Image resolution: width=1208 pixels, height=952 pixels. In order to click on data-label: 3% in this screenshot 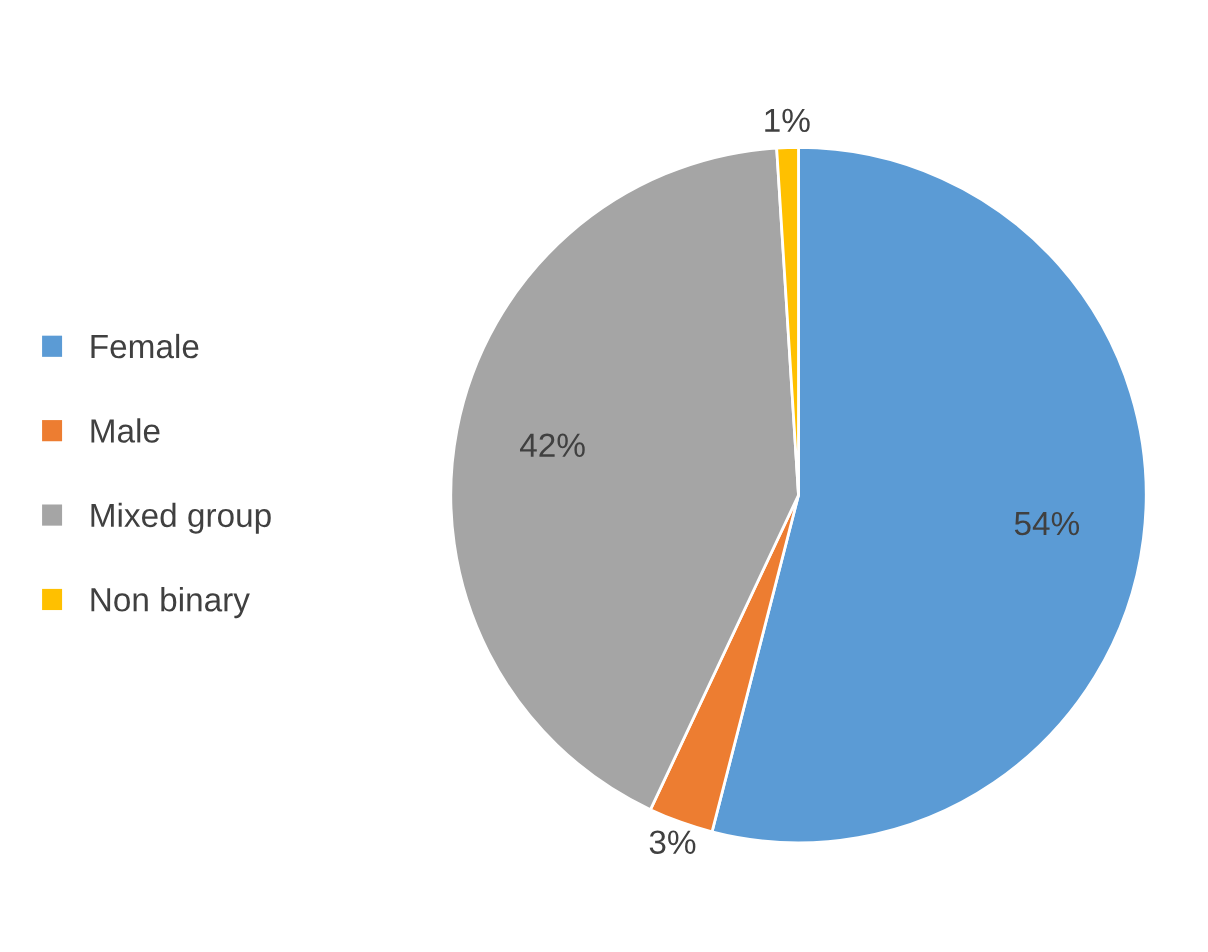, I will do `click(672, 842)`.